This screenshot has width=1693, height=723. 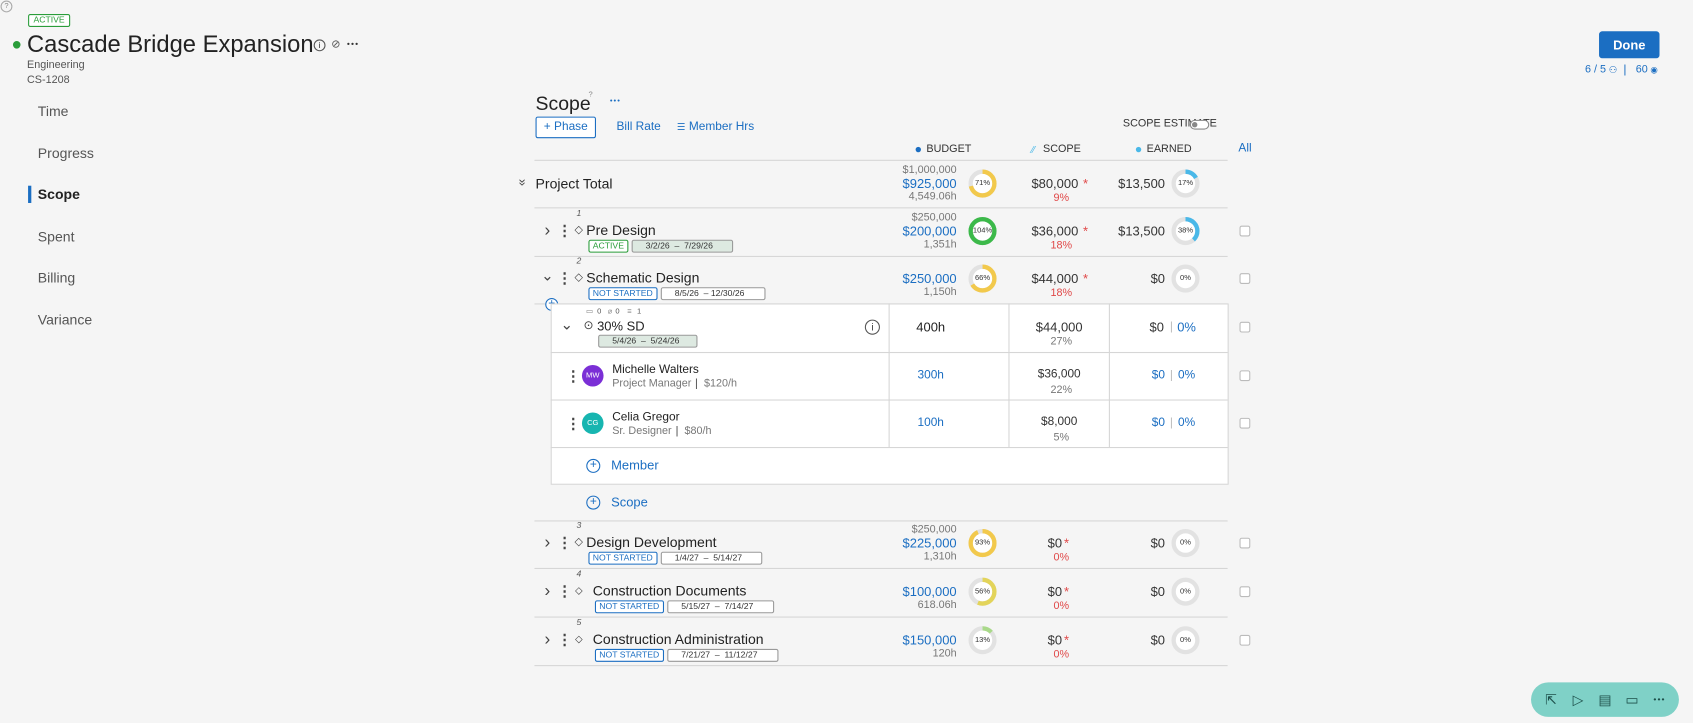 What do you see at coordinates (1061, 245) in the screenshot?
I see `scope-pct: 18%` at bounding box center [1061, 245].